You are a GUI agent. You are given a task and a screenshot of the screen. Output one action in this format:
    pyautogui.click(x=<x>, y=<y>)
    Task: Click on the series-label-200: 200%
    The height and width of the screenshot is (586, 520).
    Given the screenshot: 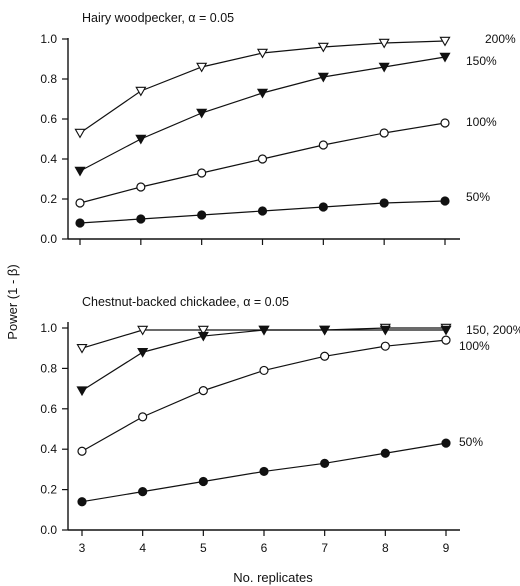 What is the action you would take?
    pyautogui.click(x=500, y=39)
    